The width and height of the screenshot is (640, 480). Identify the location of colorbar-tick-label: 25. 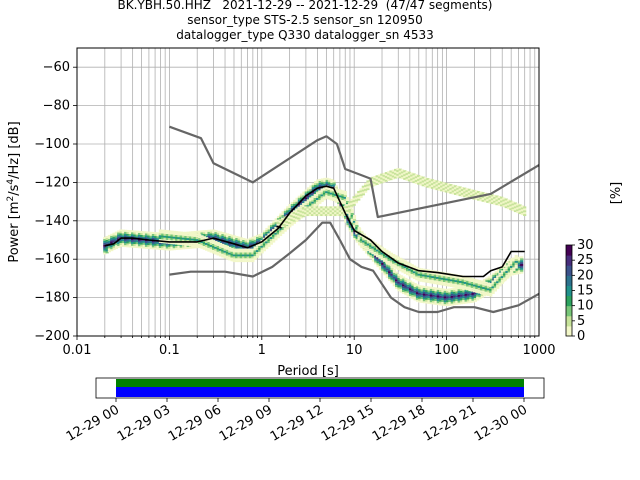
(585, 260).